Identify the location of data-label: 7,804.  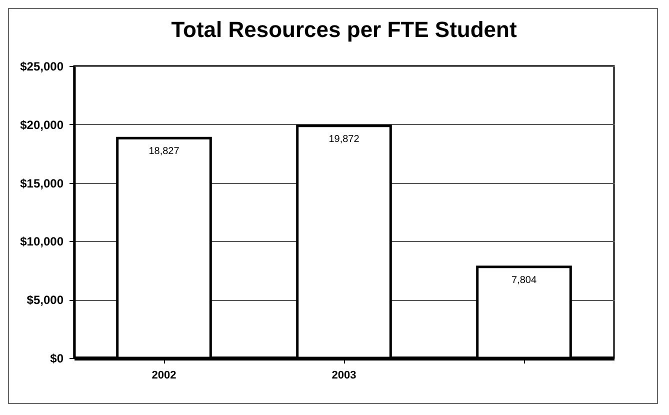
(524, 280).